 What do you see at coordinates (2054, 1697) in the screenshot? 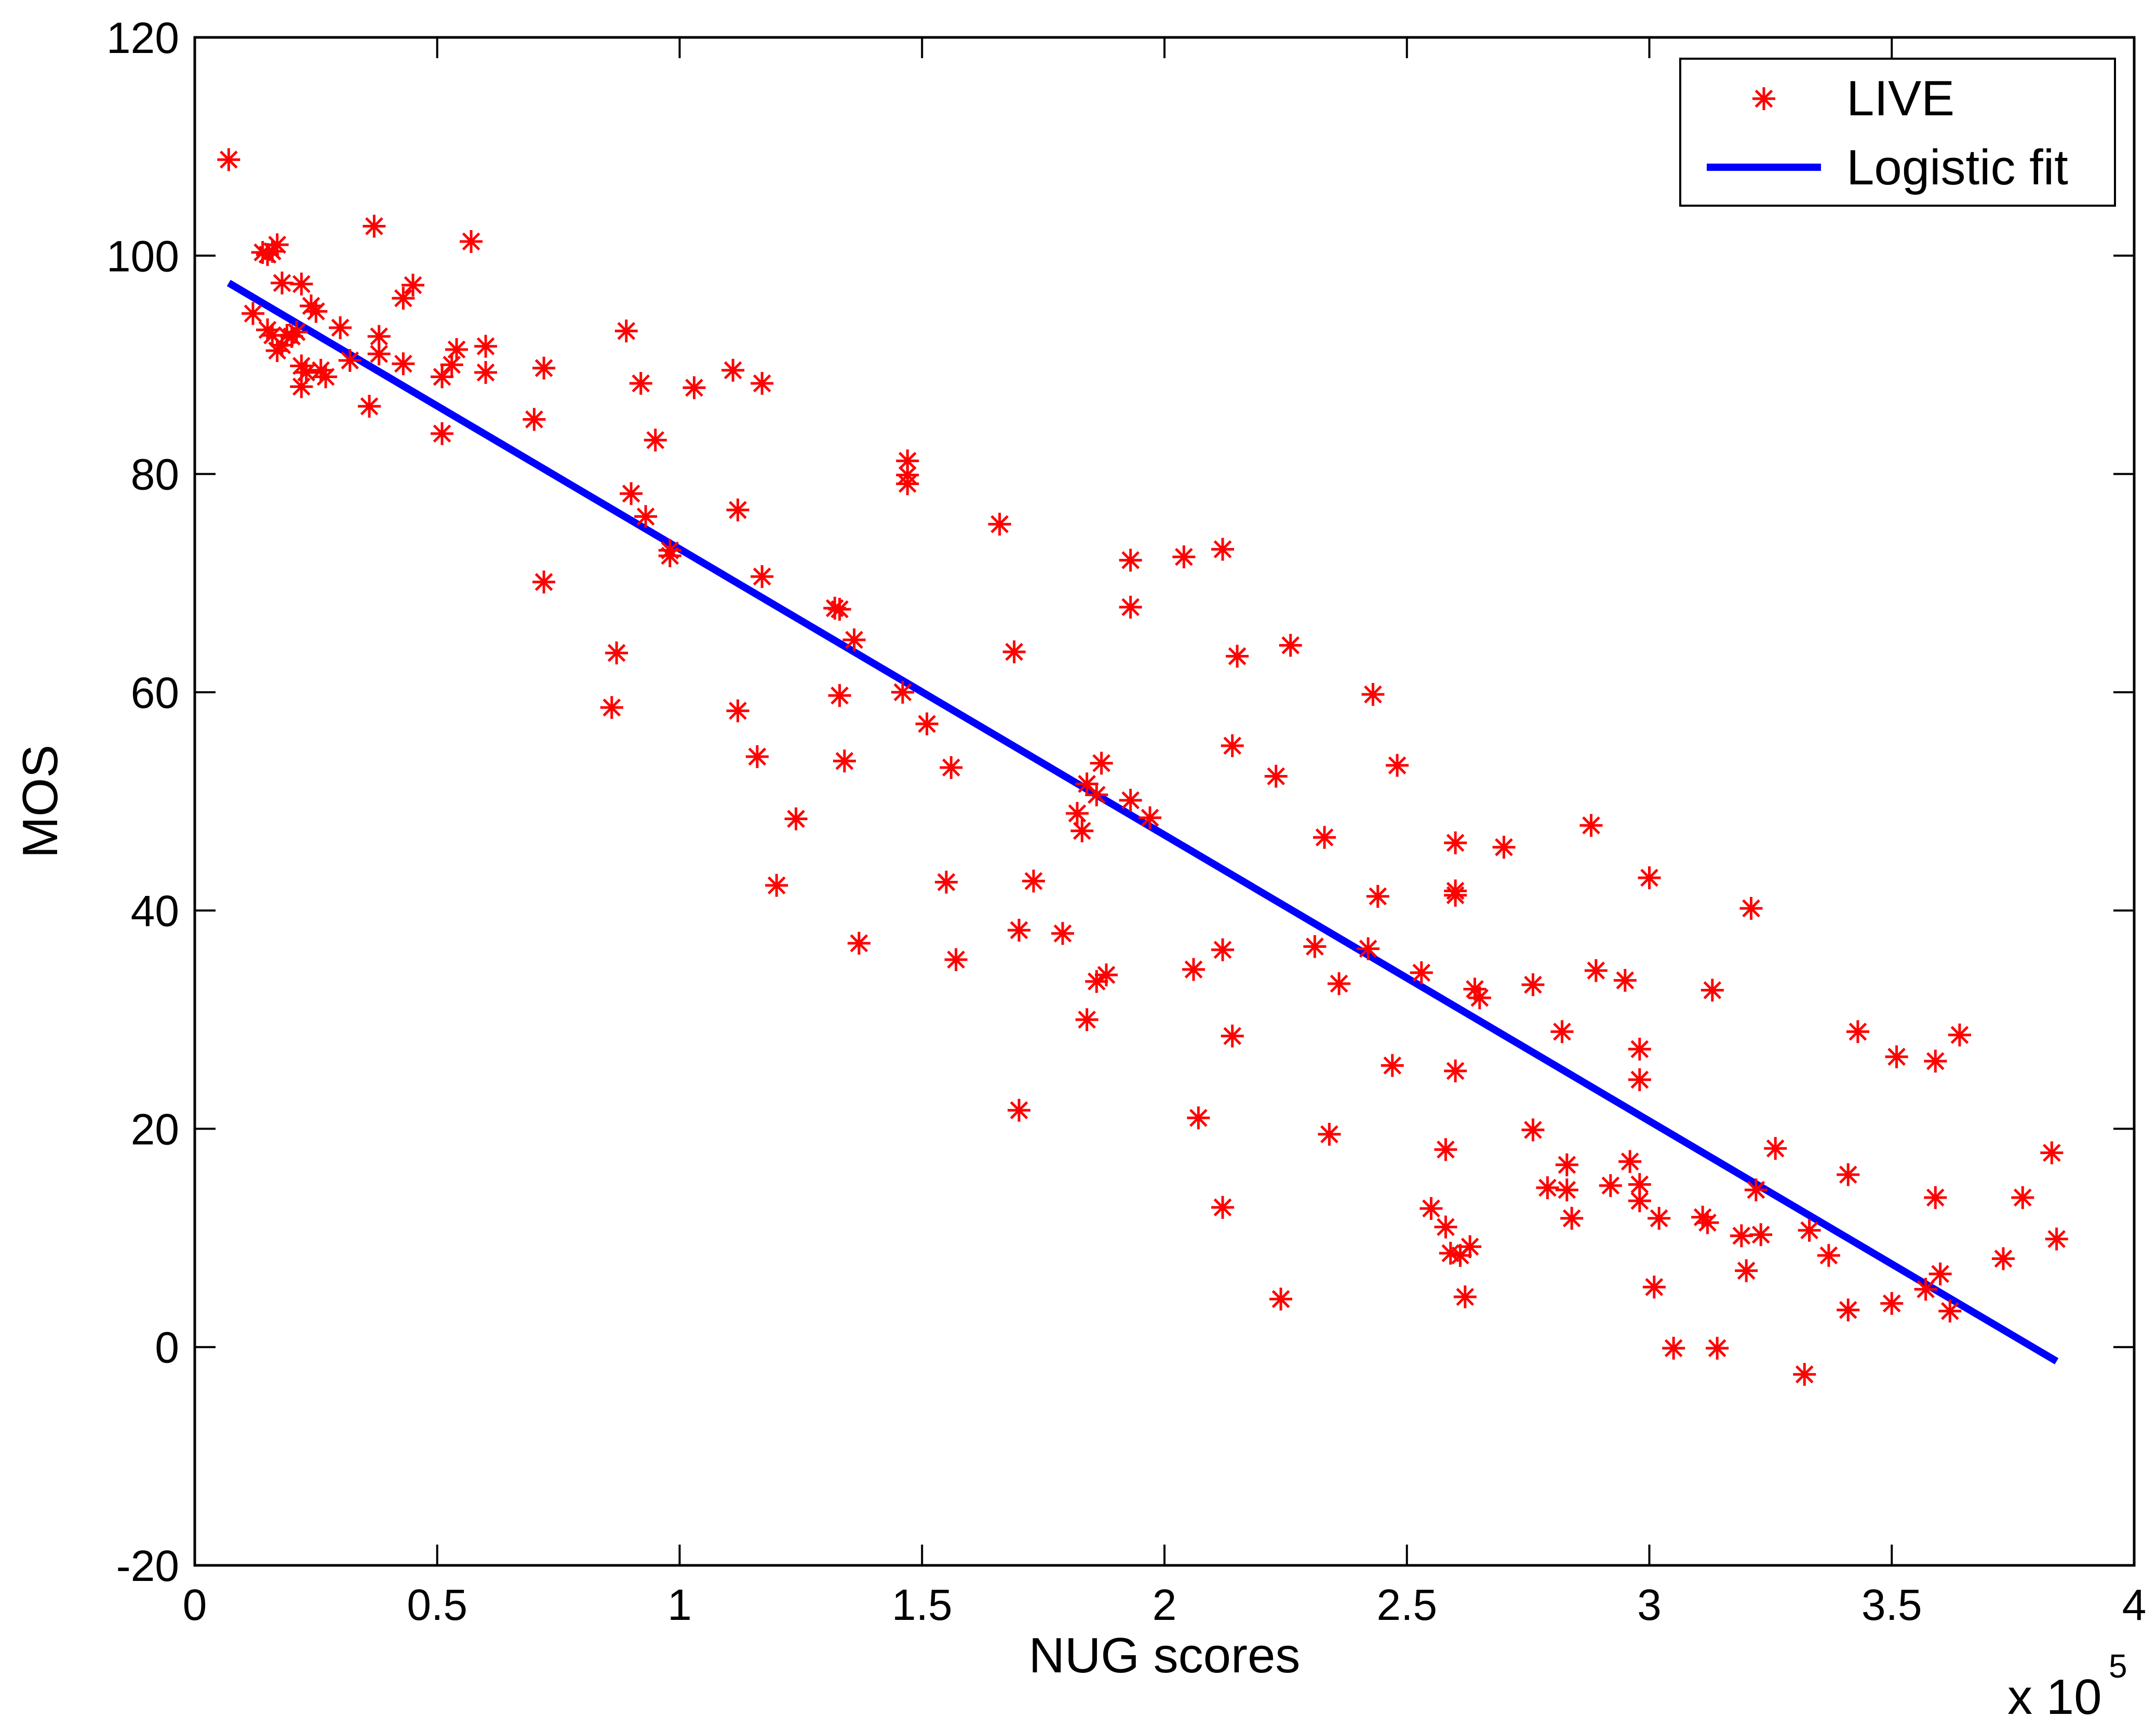
I see `x-axis-multiplier: x 10` at bounding box center [2054, 1697].